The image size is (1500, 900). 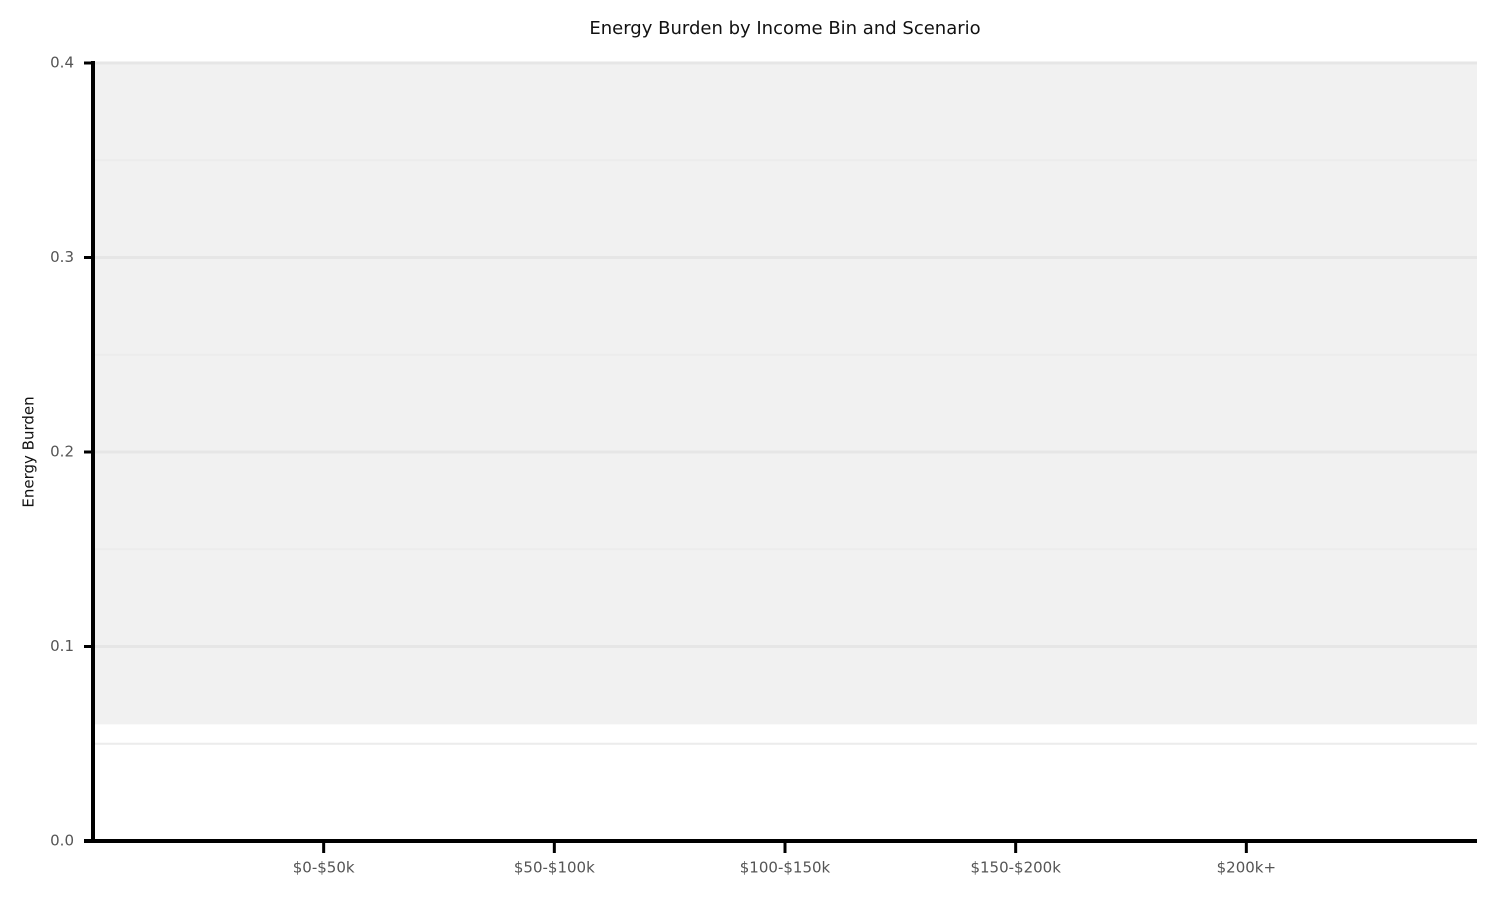 I want to click on x-tick-label: $100-$150k, so click(x=785, y=868).